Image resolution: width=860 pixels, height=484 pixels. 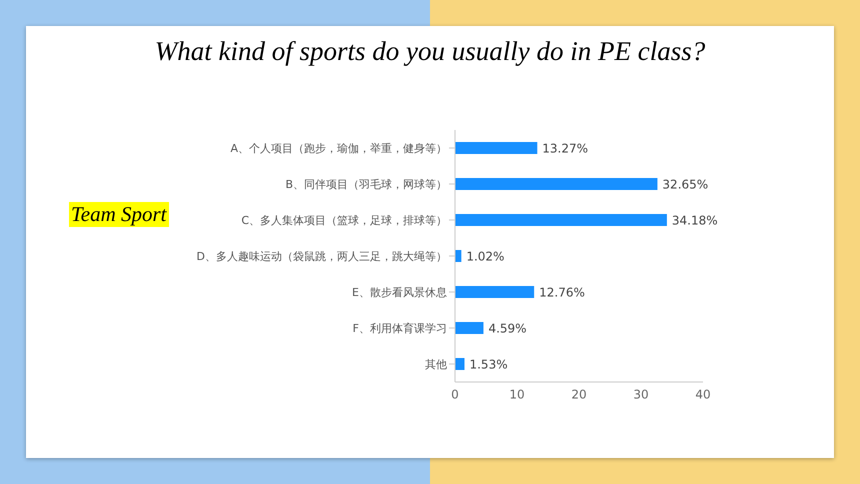 I want to click on y-tick-label: F、利用体育课学习, so click(x=399, y=328).